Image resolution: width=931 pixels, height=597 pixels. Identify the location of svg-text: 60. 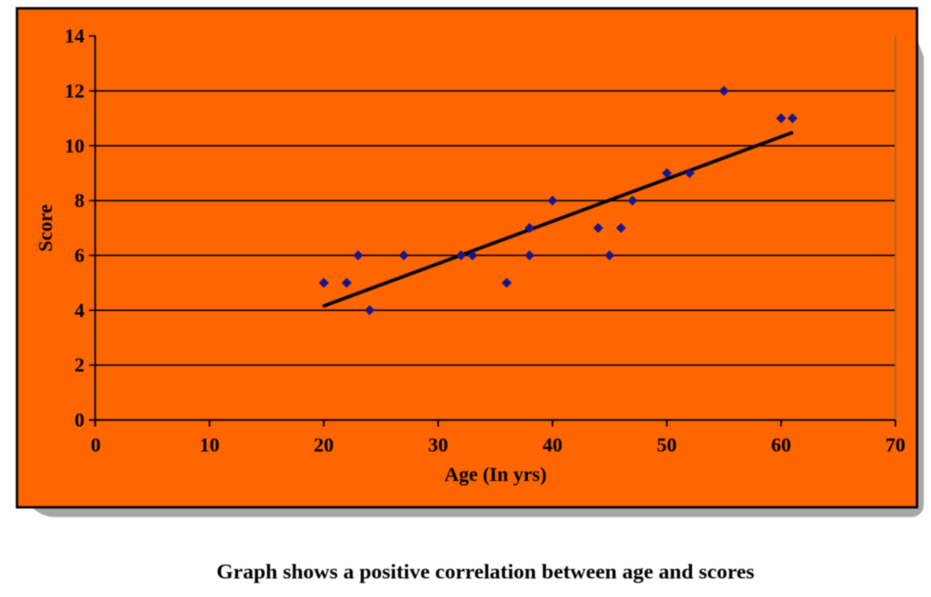
(781, 446).